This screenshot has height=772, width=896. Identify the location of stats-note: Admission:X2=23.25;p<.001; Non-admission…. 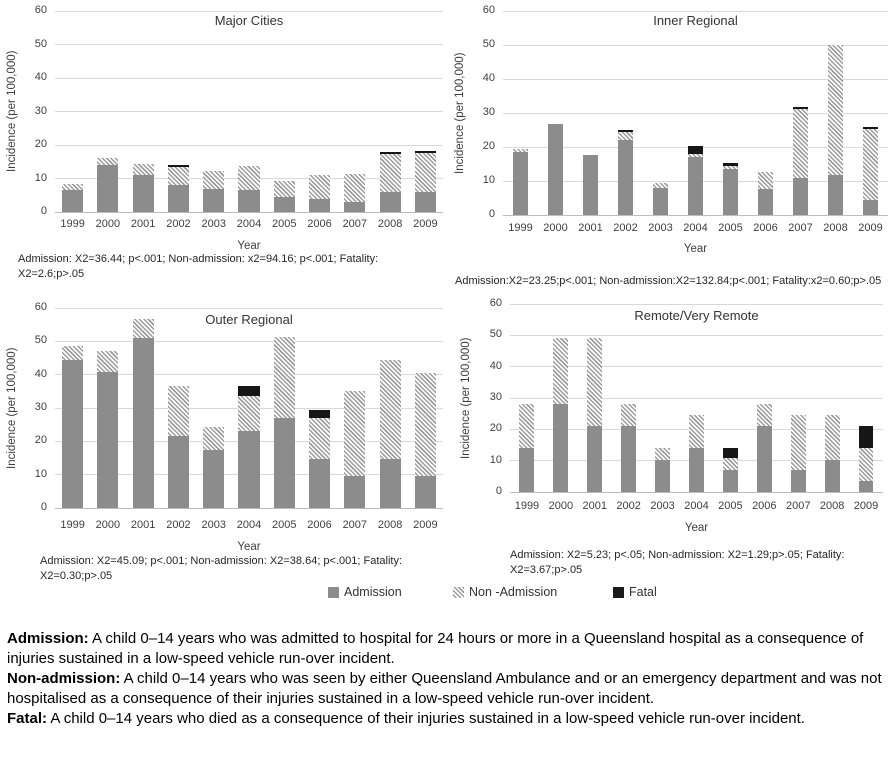
(668, 281).